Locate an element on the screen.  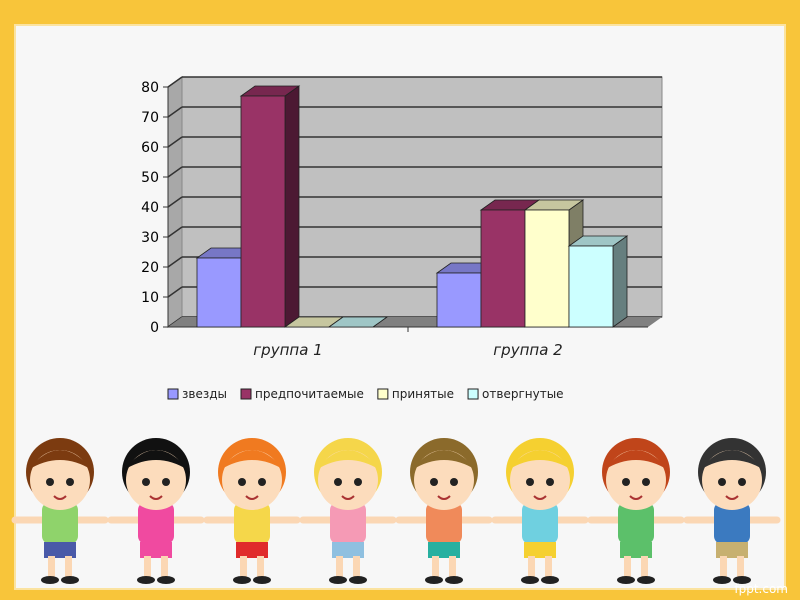
y-tick-label: 70 is located at coordinates (150, 118).